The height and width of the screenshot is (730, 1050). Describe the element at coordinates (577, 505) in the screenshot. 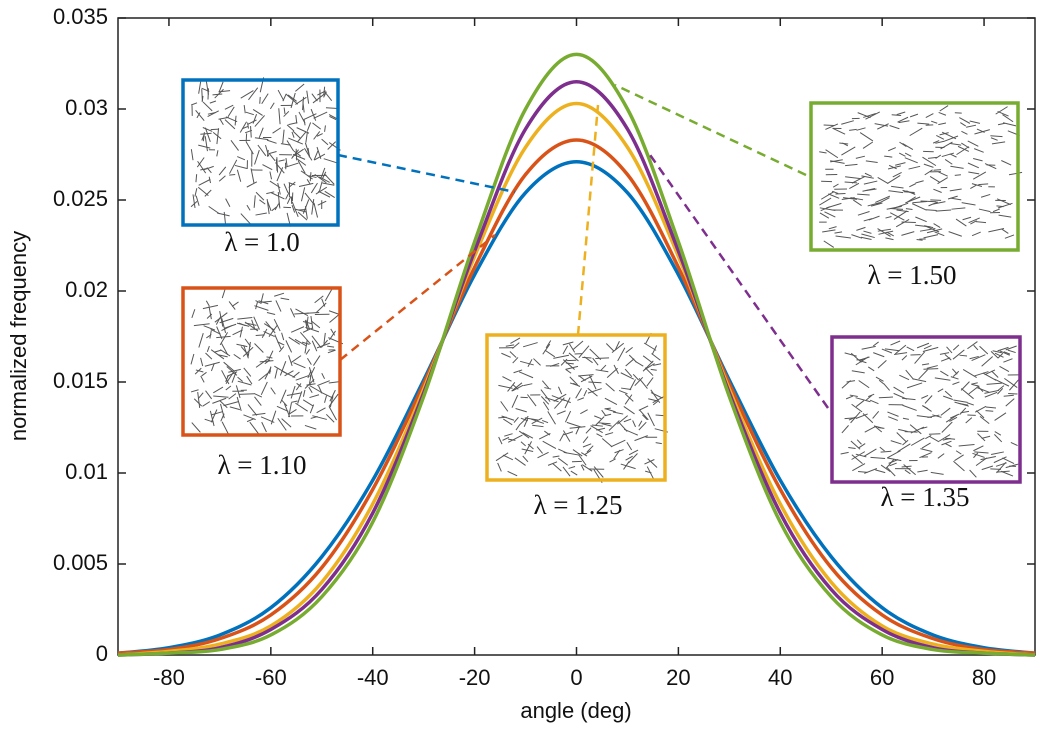

I see `inset-label: λ = 1.25` at that location.